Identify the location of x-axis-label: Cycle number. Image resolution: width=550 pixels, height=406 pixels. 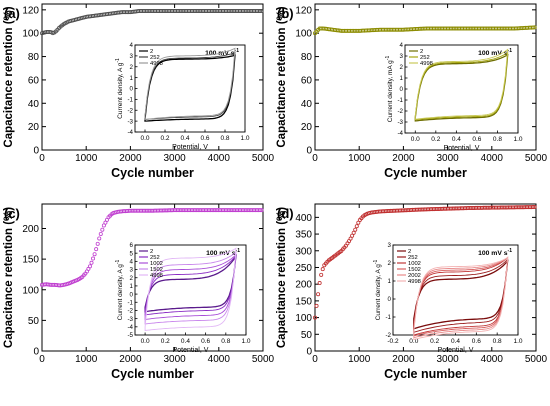
(152, 173).